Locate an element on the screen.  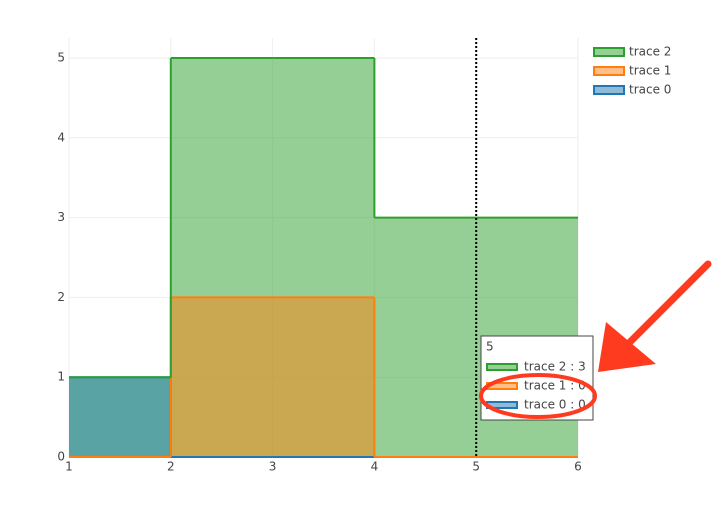
x-tick-label: 6 is located at coordinates (578, 467).